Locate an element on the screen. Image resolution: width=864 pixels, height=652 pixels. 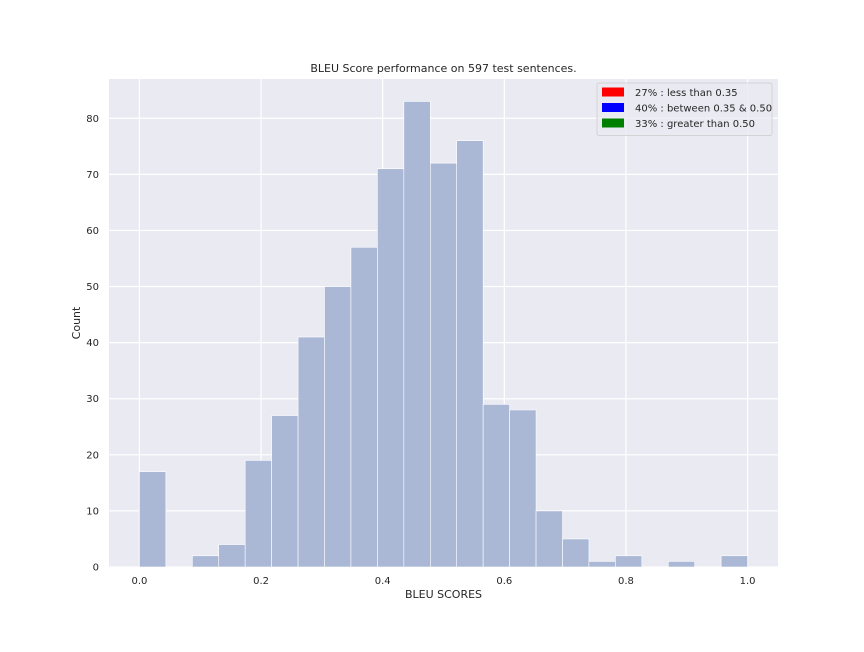
x-tick-label: 0.0 is located at coordinates (139, 581).